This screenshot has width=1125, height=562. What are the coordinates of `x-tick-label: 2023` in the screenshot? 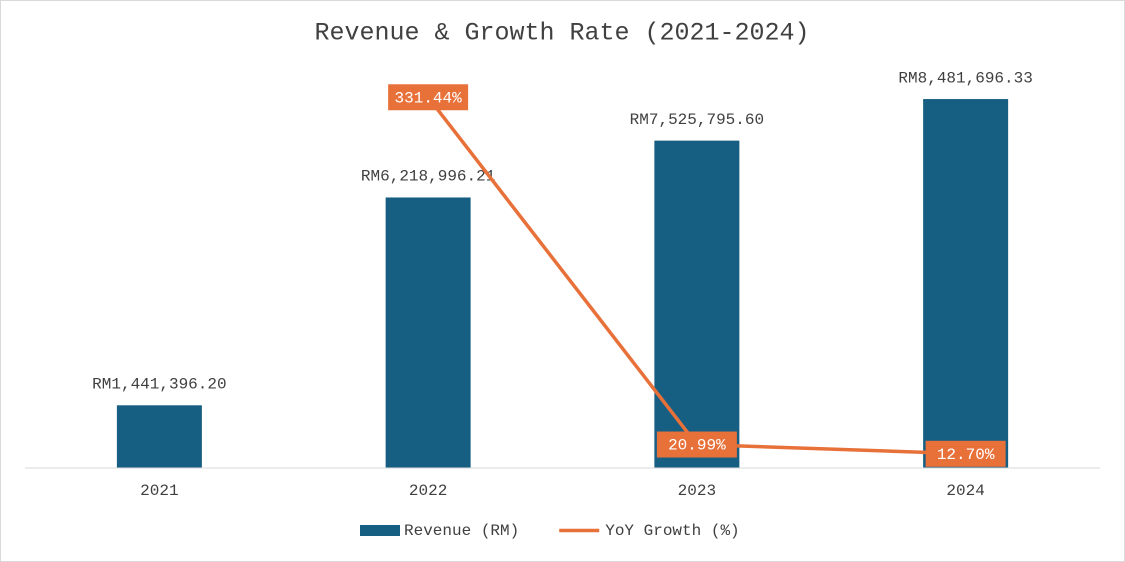 It's located at (697, 491).